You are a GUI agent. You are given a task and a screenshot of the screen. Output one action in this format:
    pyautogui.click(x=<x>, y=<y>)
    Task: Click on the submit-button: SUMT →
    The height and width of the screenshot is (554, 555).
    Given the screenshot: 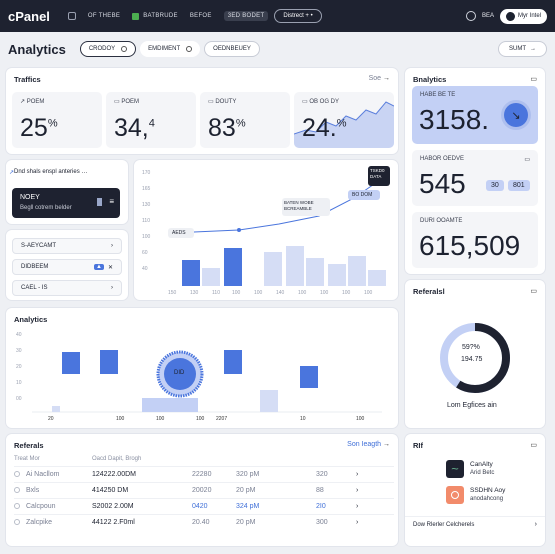 What is the action you would take?
    pyautogui.click(x=522, y=49)
    